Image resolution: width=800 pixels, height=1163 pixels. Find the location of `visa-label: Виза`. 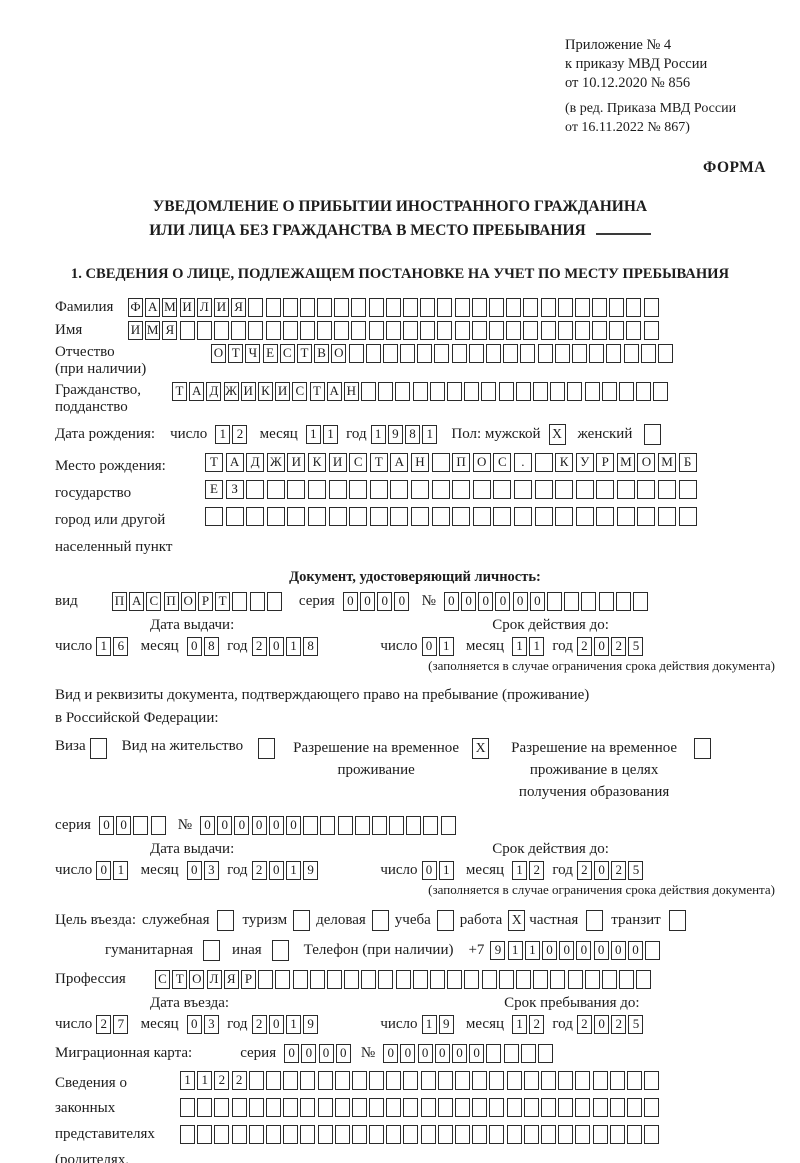

visa-label: Виза is located at coordinates (70, 746).